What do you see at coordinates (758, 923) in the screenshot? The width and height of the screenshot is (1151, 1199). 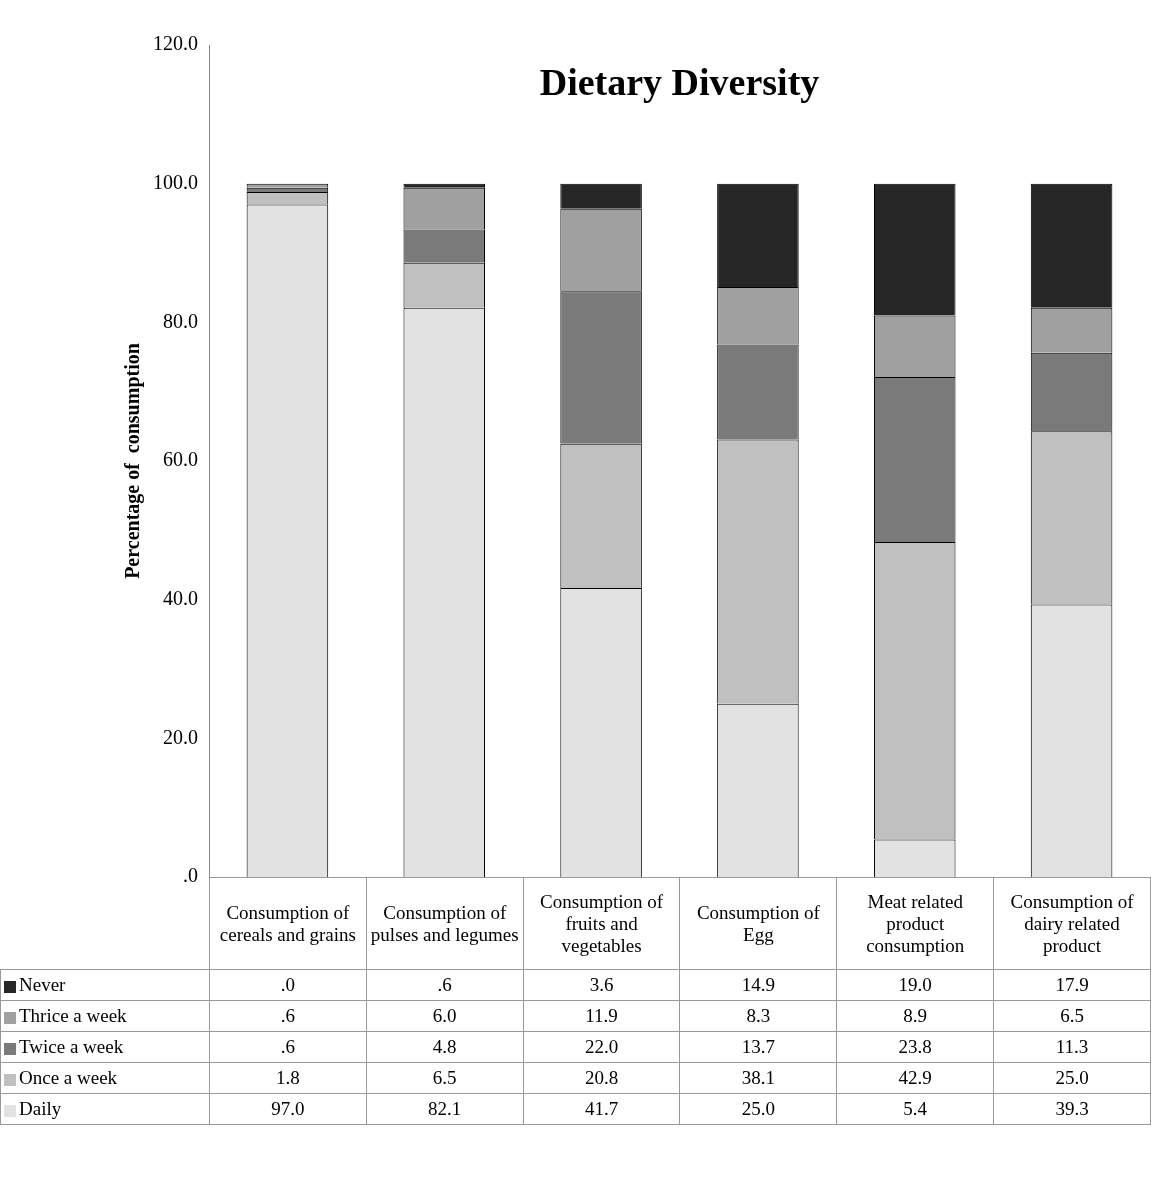 I see `x-tick-label: Consumption of Egg` at bounding box center [758, 923].